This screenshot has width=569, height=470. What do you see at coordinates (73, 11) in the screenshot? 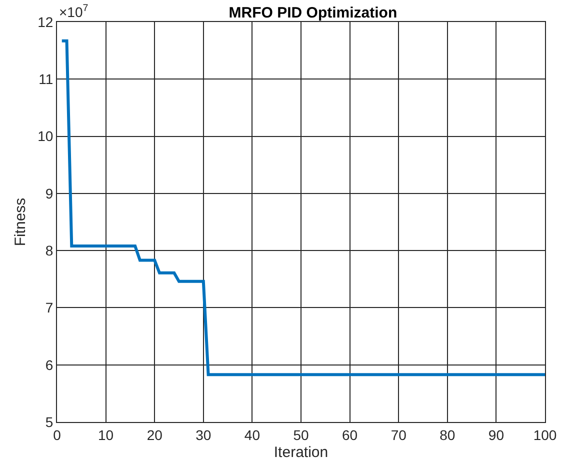
I see `text: ×10$^{7}$` at bounding box center [73, 11].